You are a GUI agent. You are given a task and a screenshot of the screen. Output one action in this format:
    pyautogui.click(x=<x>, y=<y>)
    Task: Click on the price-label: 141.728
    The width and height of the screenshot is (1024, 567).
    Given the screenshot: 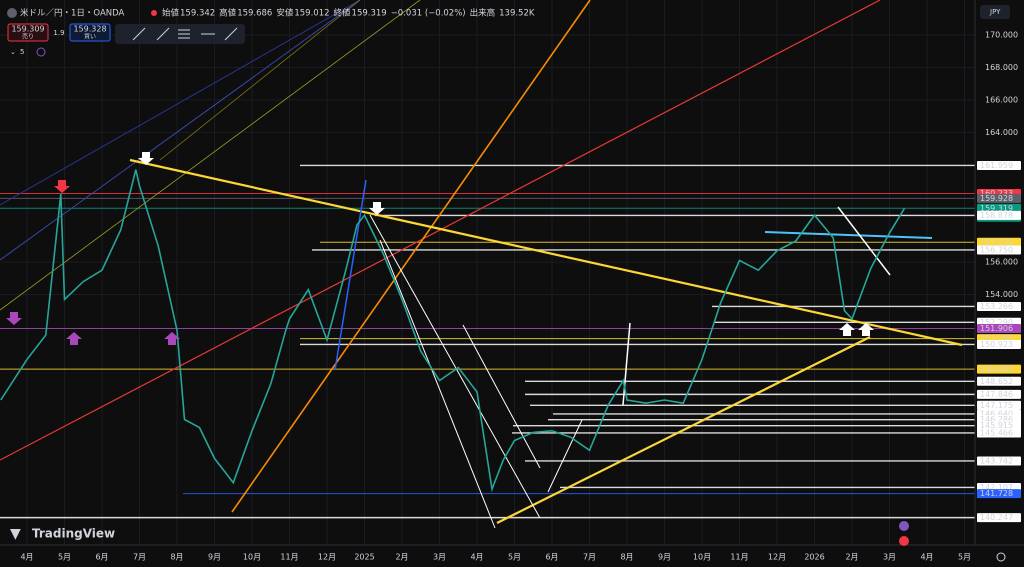 What is the action you would take?
    pyautogui.click(x=996, y=493)
    